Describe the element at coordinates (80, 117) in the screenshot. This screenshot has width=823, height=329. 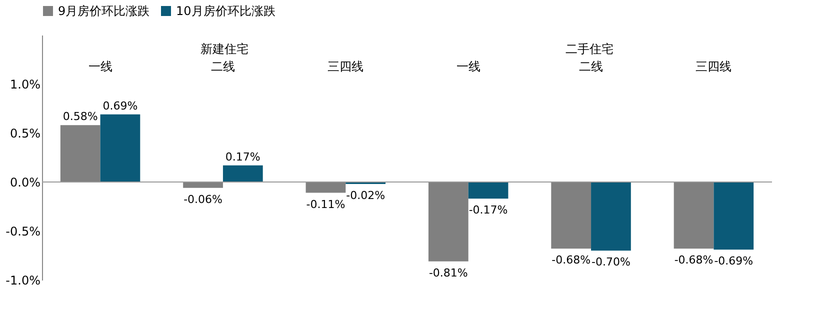
I see `data-label: 0.58%` at that location.